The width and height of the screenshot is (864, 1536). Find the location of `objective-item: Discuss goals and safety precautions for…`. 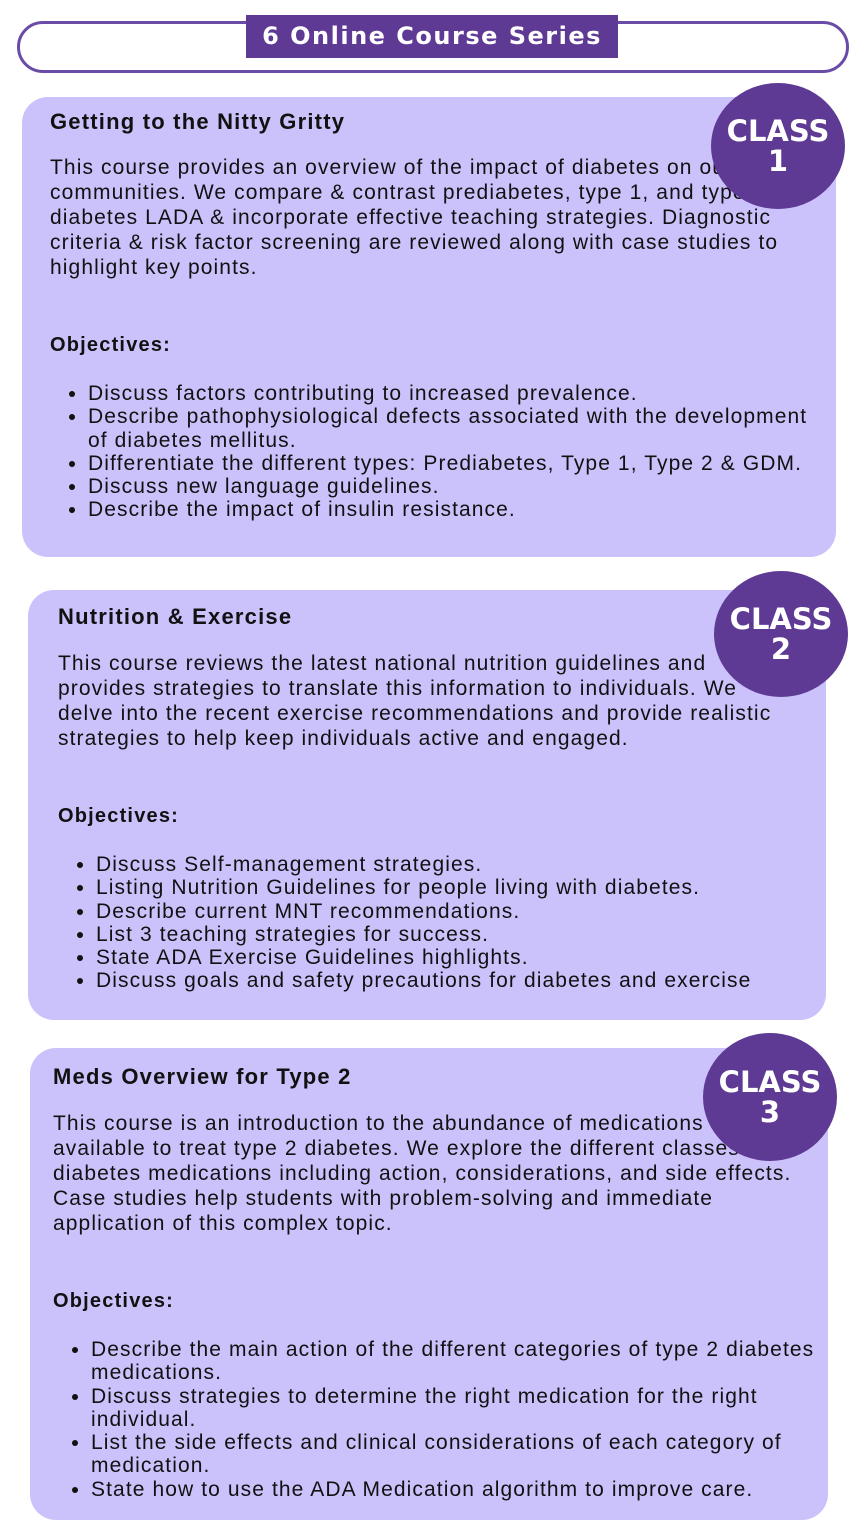

objective-item: Discuss goals and safety precautions for… is located at coordinates (476, 980).